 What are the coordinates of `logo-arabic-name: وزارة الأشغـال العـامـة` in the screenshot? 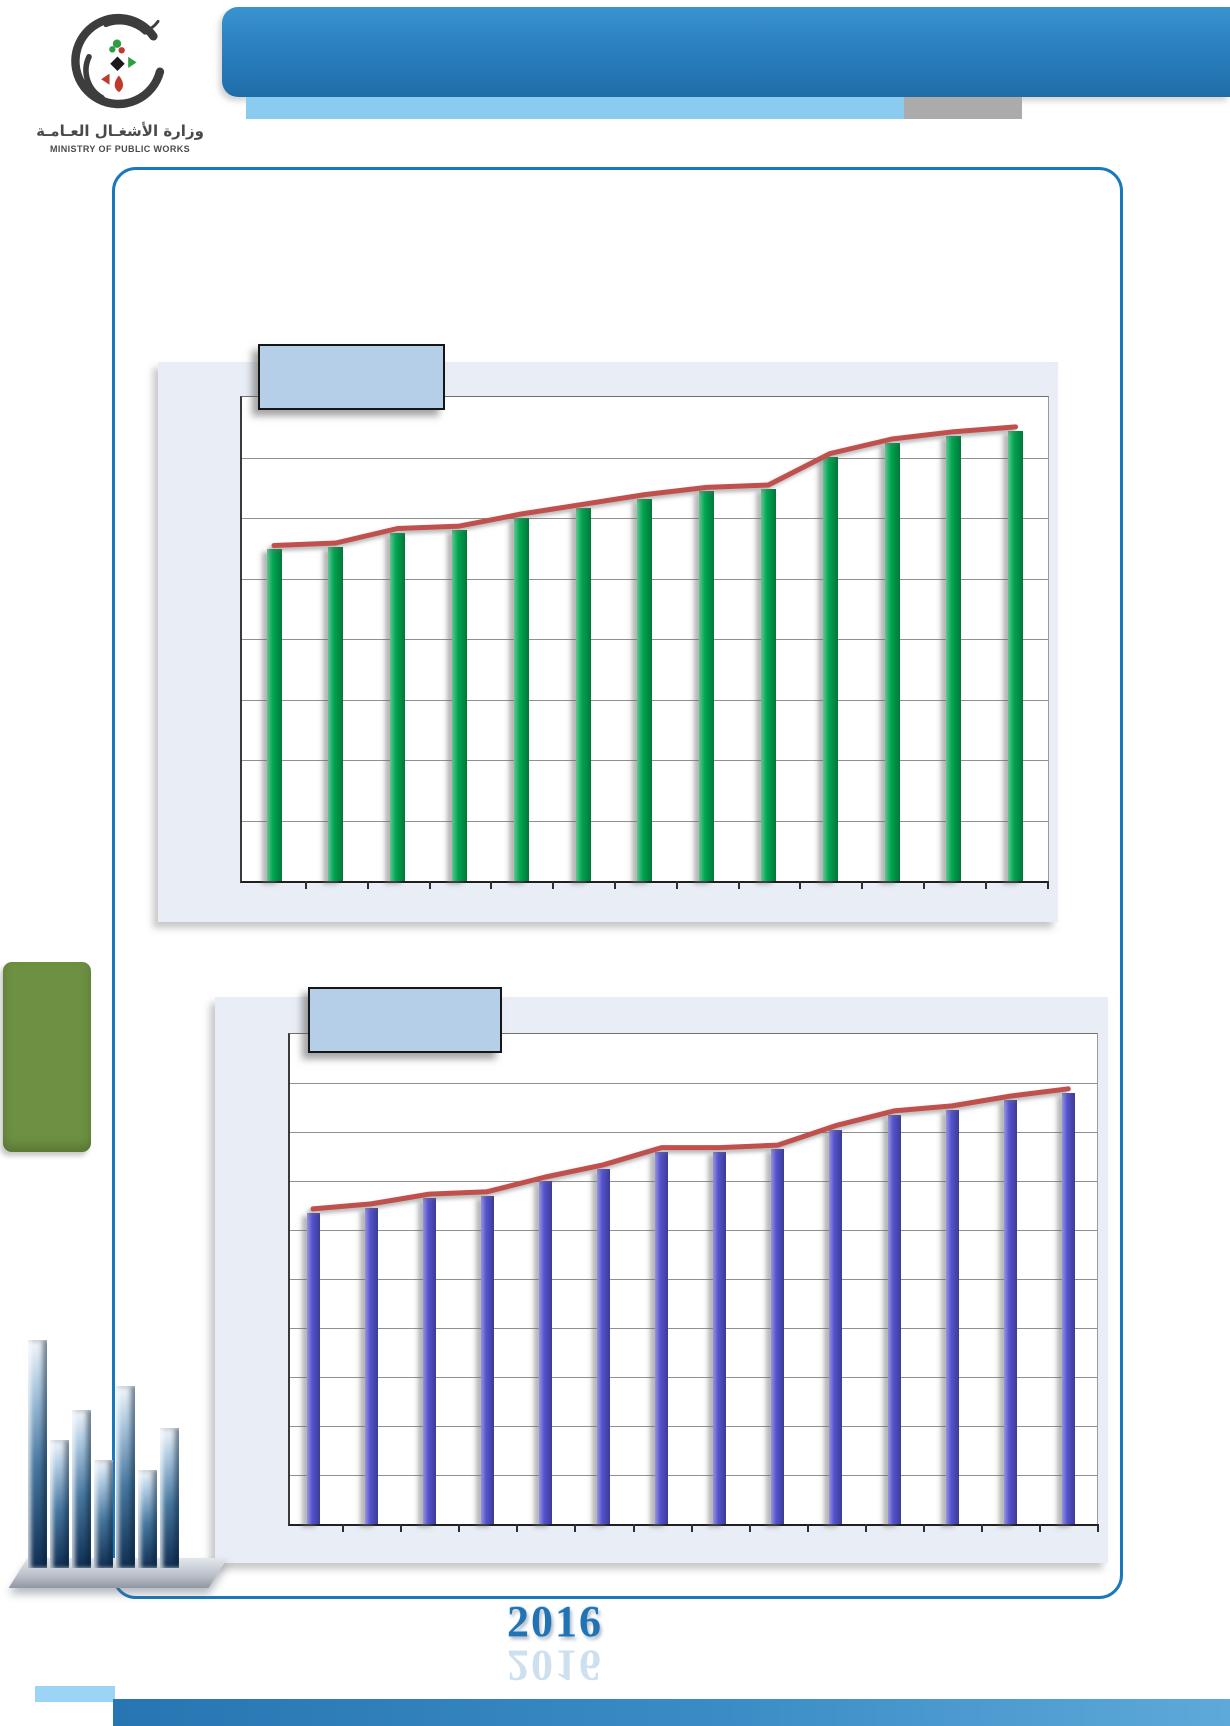 It's located at (120, 131).